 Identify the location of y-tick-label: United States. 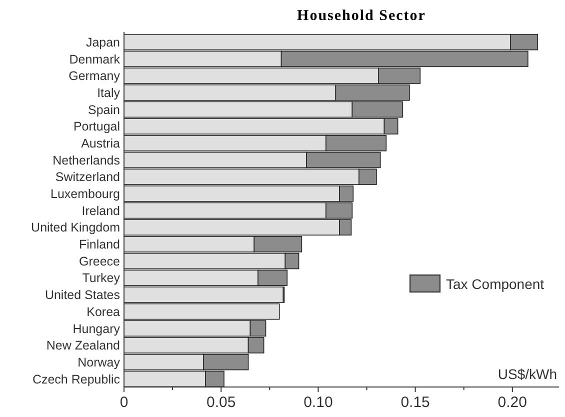
(82, 295).